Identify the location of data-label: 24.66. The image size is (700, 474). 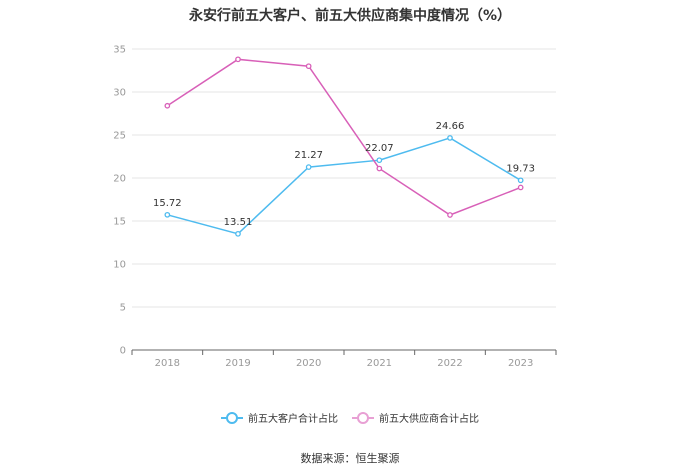
(450, 126).